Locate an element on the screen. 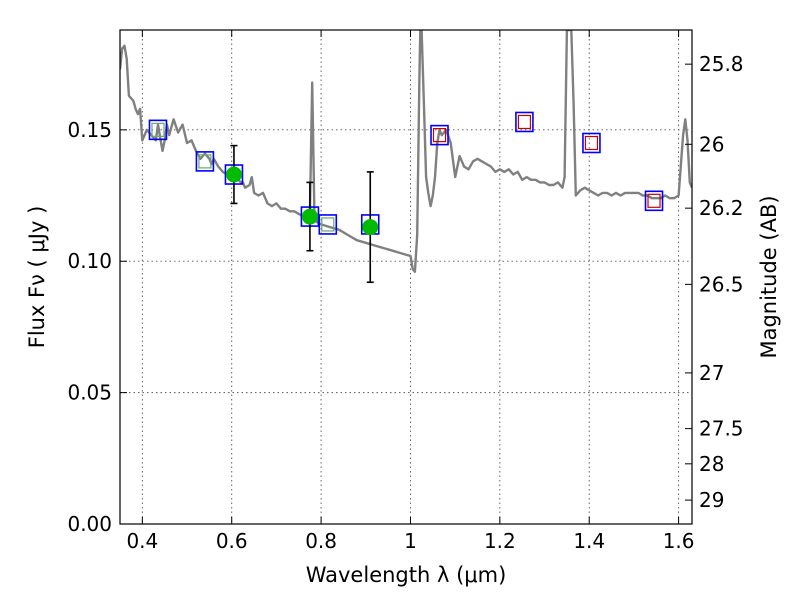 The height and width of the screenshot is (600, 800). magnitude-tick-label: 26.2 is located at coordinates (721, 208).